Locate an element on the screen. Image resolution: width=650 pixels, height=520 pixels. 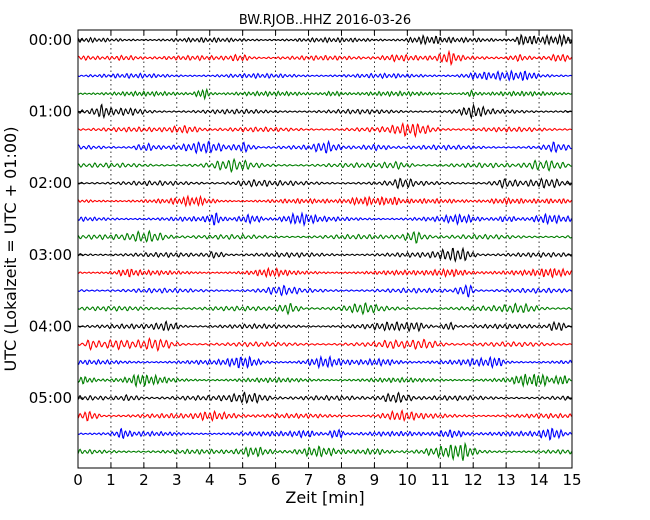
x-tick-label: 0 is located at coordinates (78, 480).